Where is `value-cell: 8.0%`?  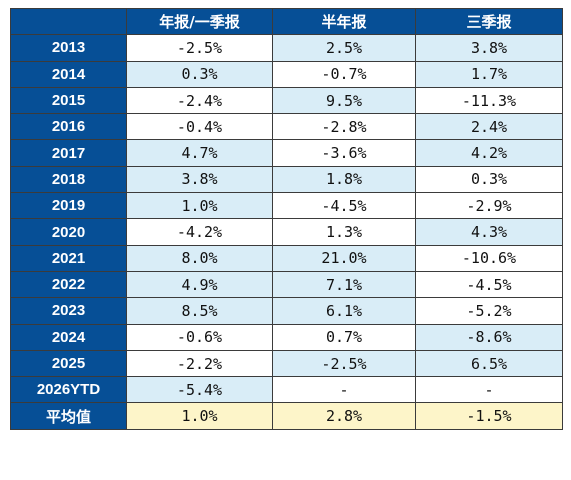
value-cell: 8.0% is located at coordinates (199, 258).